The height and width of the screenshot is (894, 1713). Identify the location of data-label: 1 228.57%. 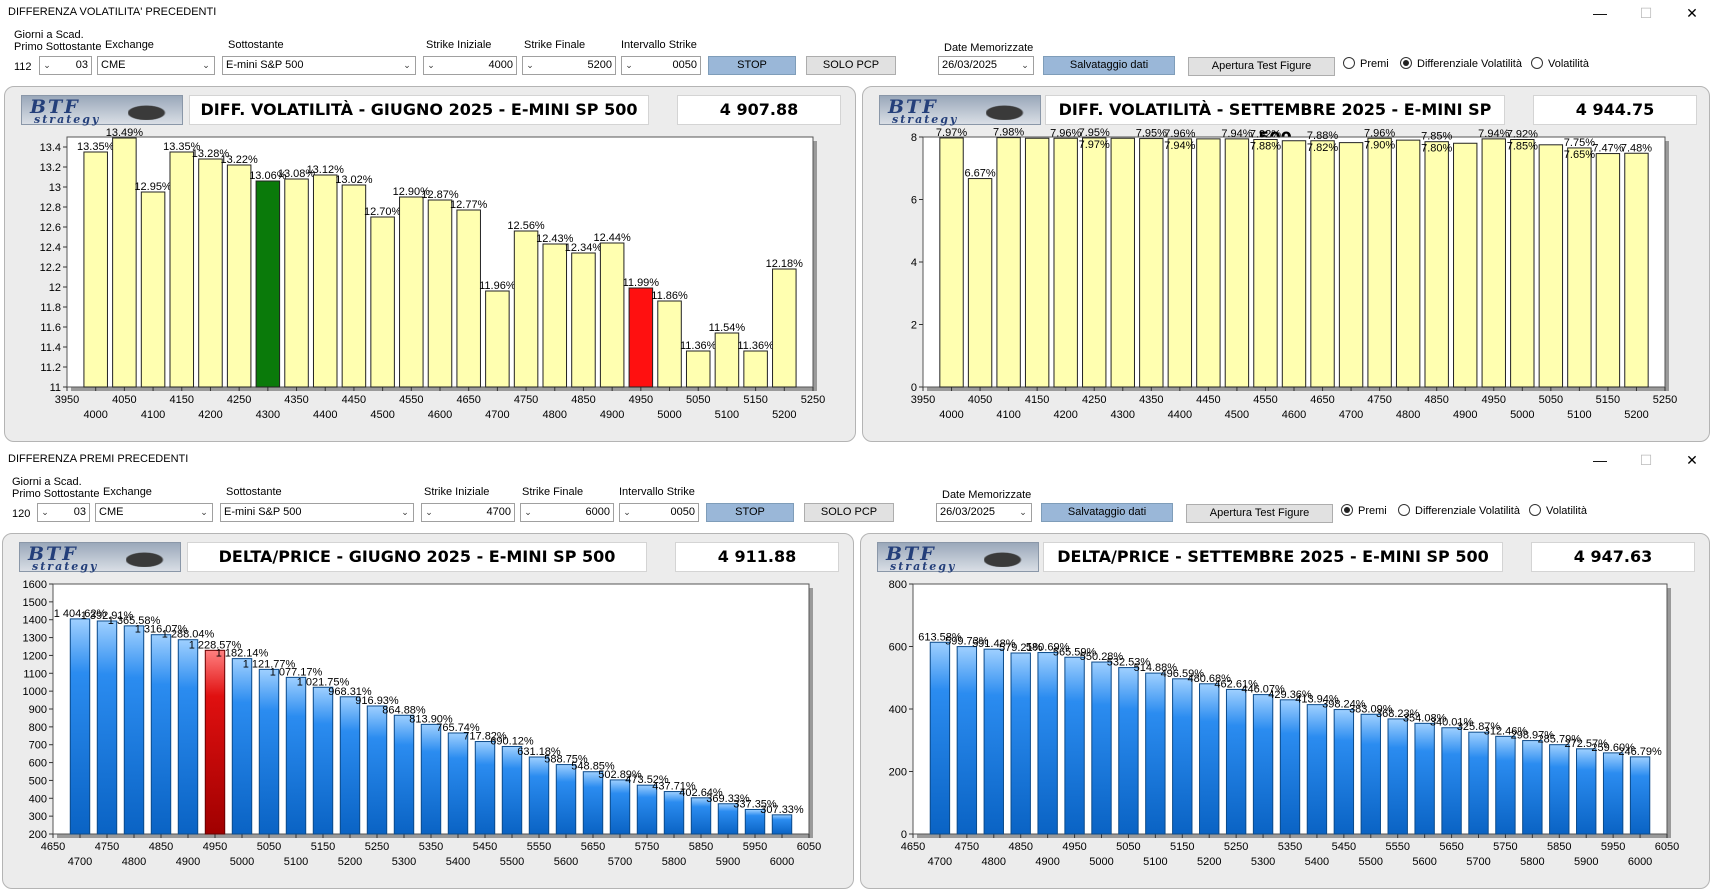
(215, 645).